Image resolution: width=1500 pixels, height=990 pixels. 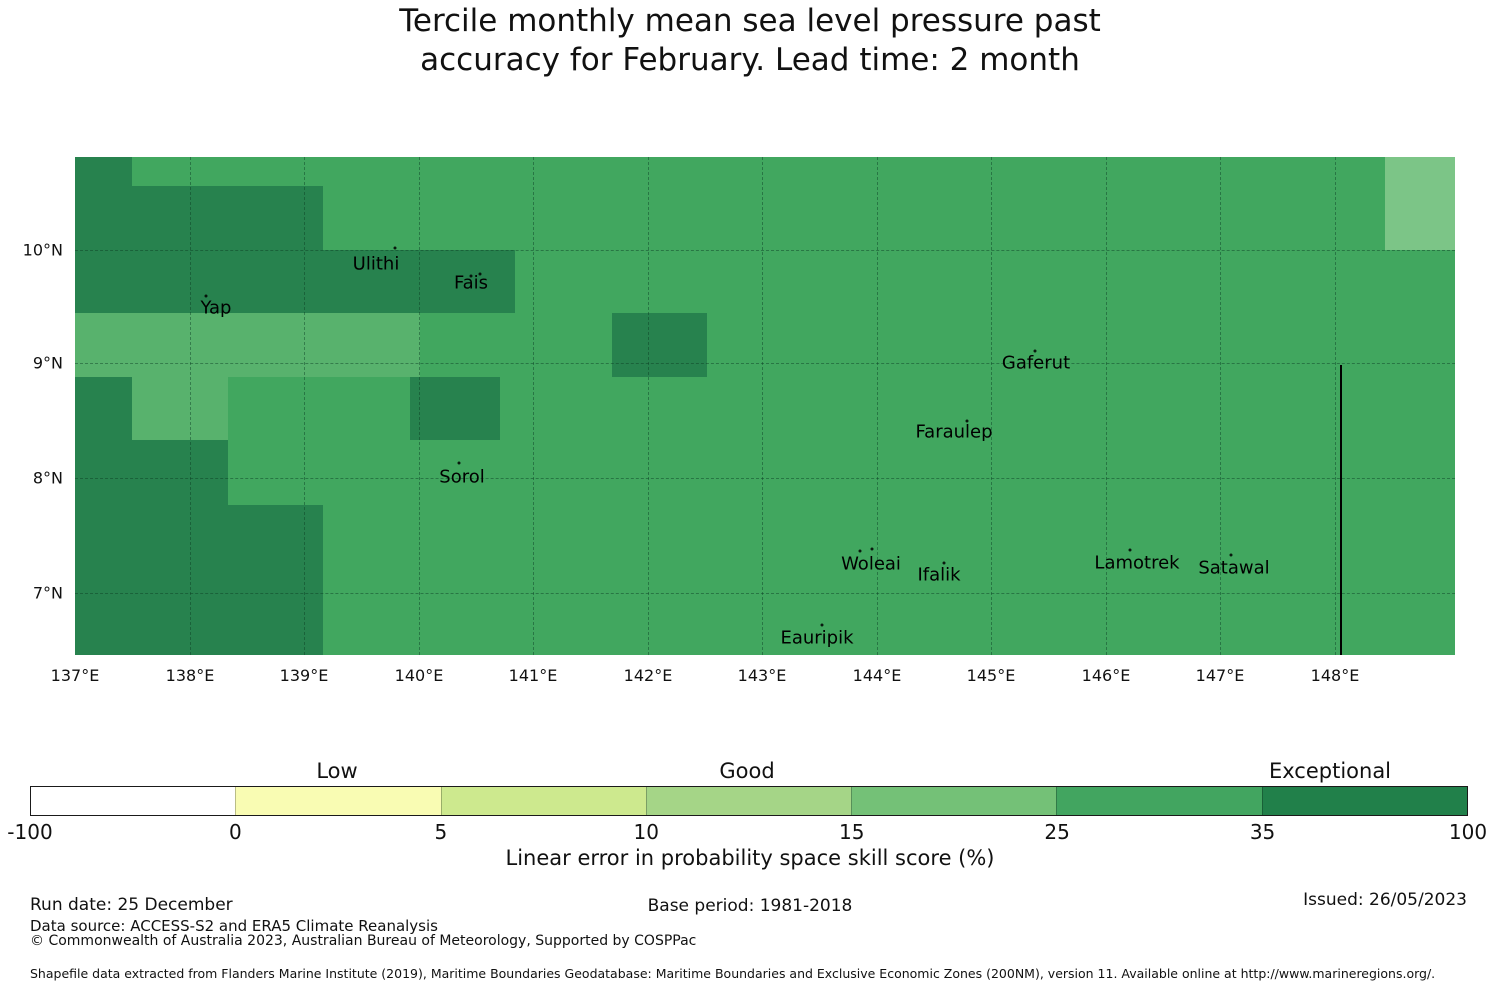 What do you see at coordinates (337, 771) in the screenshot?
I see `colorbar-category-label-low: Low` at bounding box center [337, 771].